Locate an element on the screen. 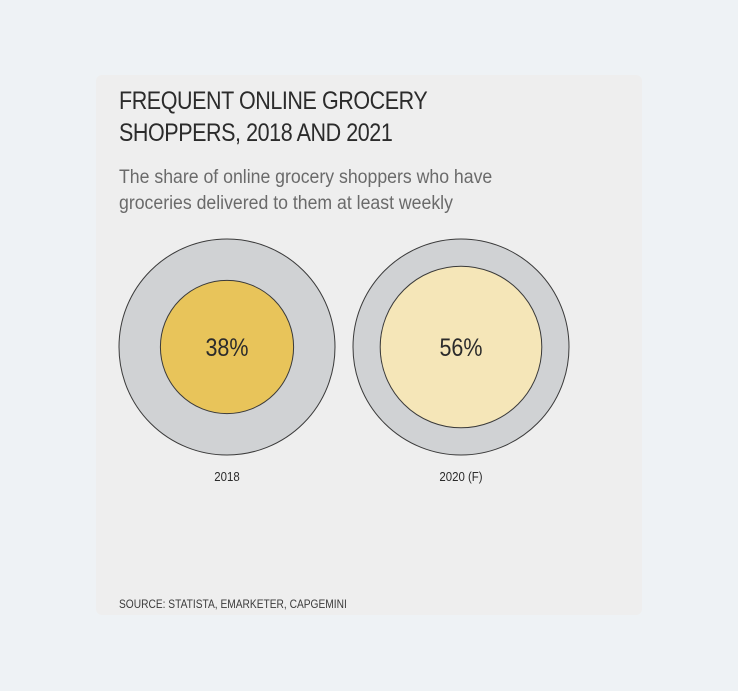 The height and width of the screenshot is (691, 738). source-note: SOURCE: STATISTA, EMARKETER, CAPGEMINI is located at coordinates (233, 604).